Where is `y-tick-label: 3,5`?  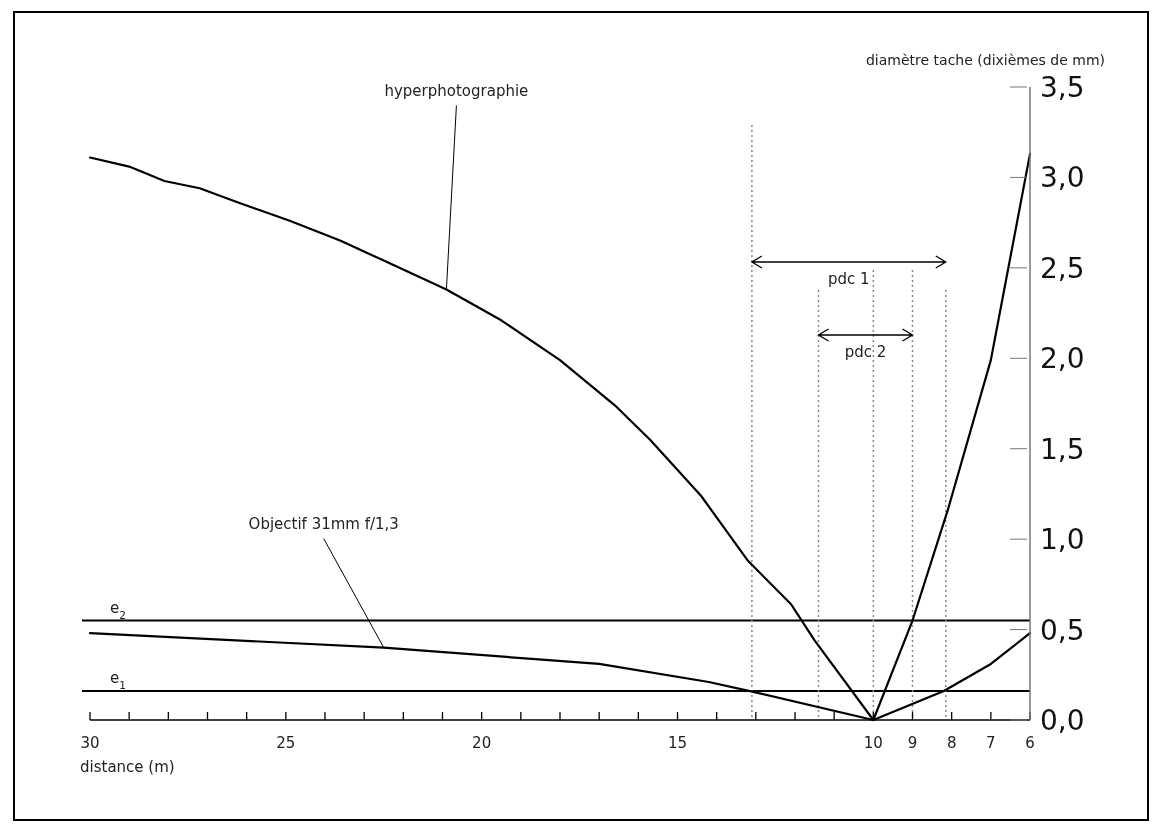
y-tick-label: 3,5 is located at coordinates (1062, 87).